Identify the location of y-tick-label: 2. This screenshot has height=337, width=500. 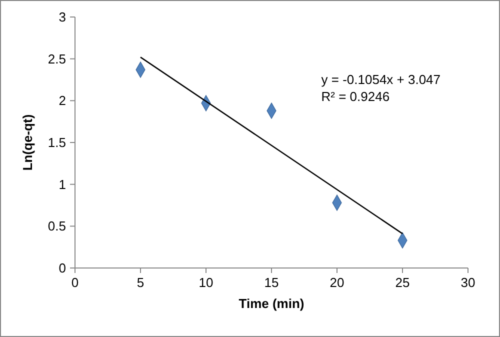
(62, 100).